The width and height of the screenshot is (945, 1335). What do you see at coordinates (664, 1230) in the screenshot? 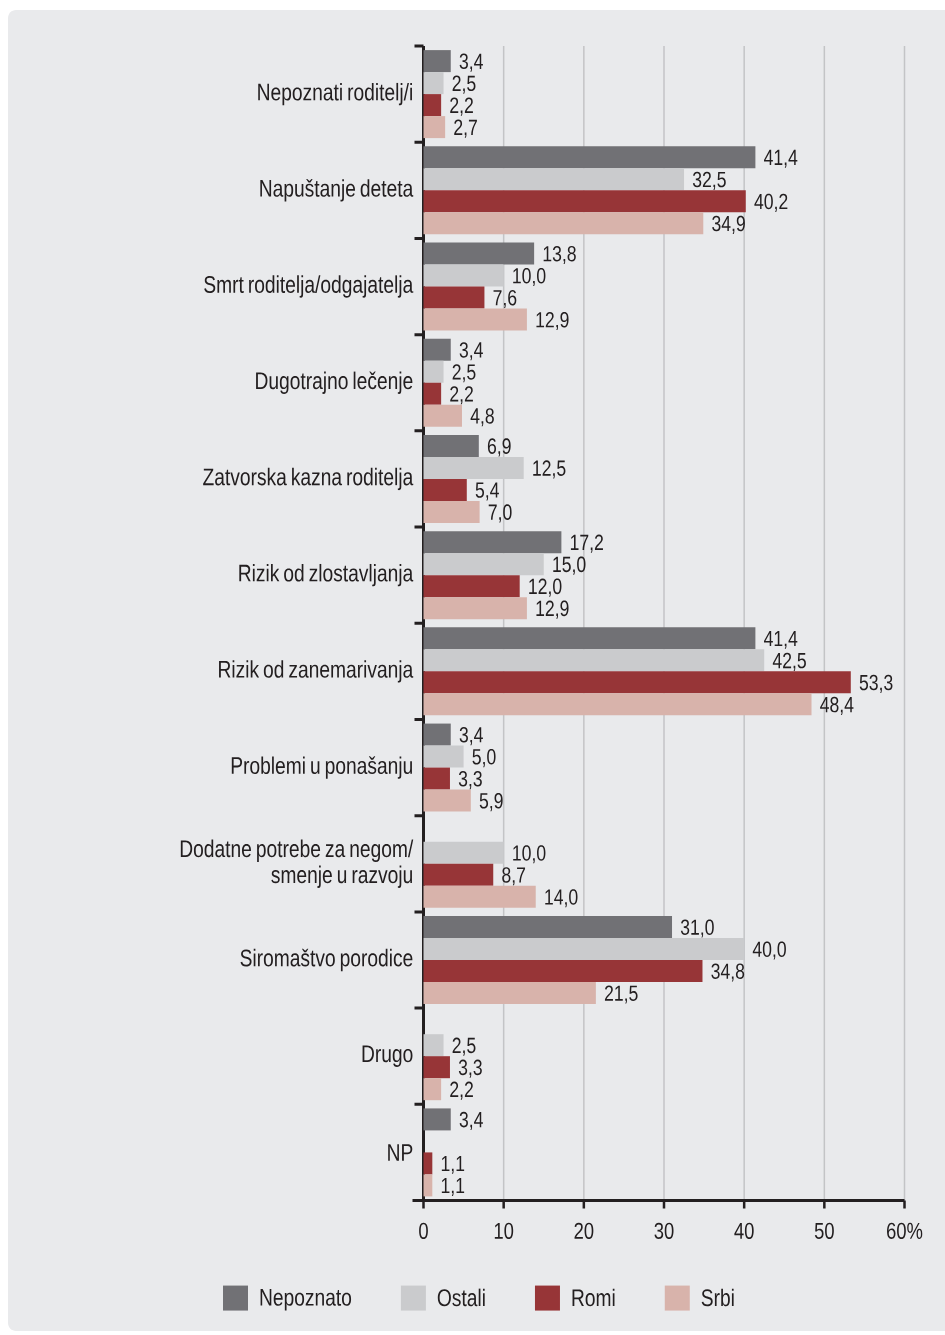
I see `x-tick-label: 30` at bounding box center [664, 1230].